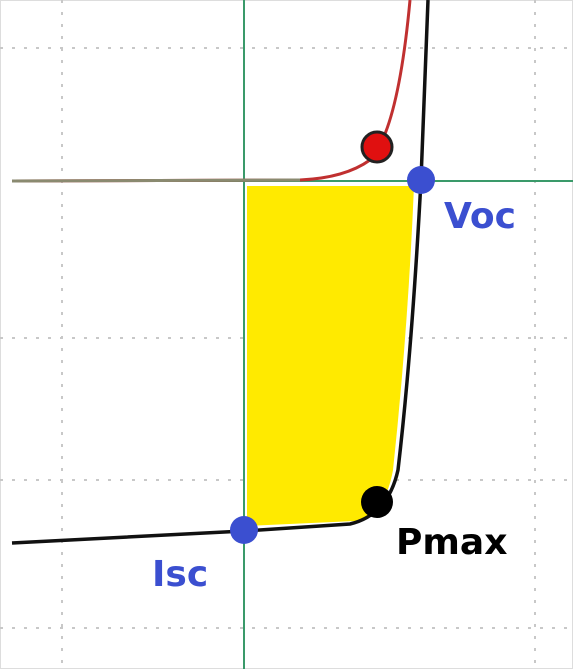  Describe the element at coordinates (451, 542) in the screenshot. I see `pmax-label: Pmax` at that location.